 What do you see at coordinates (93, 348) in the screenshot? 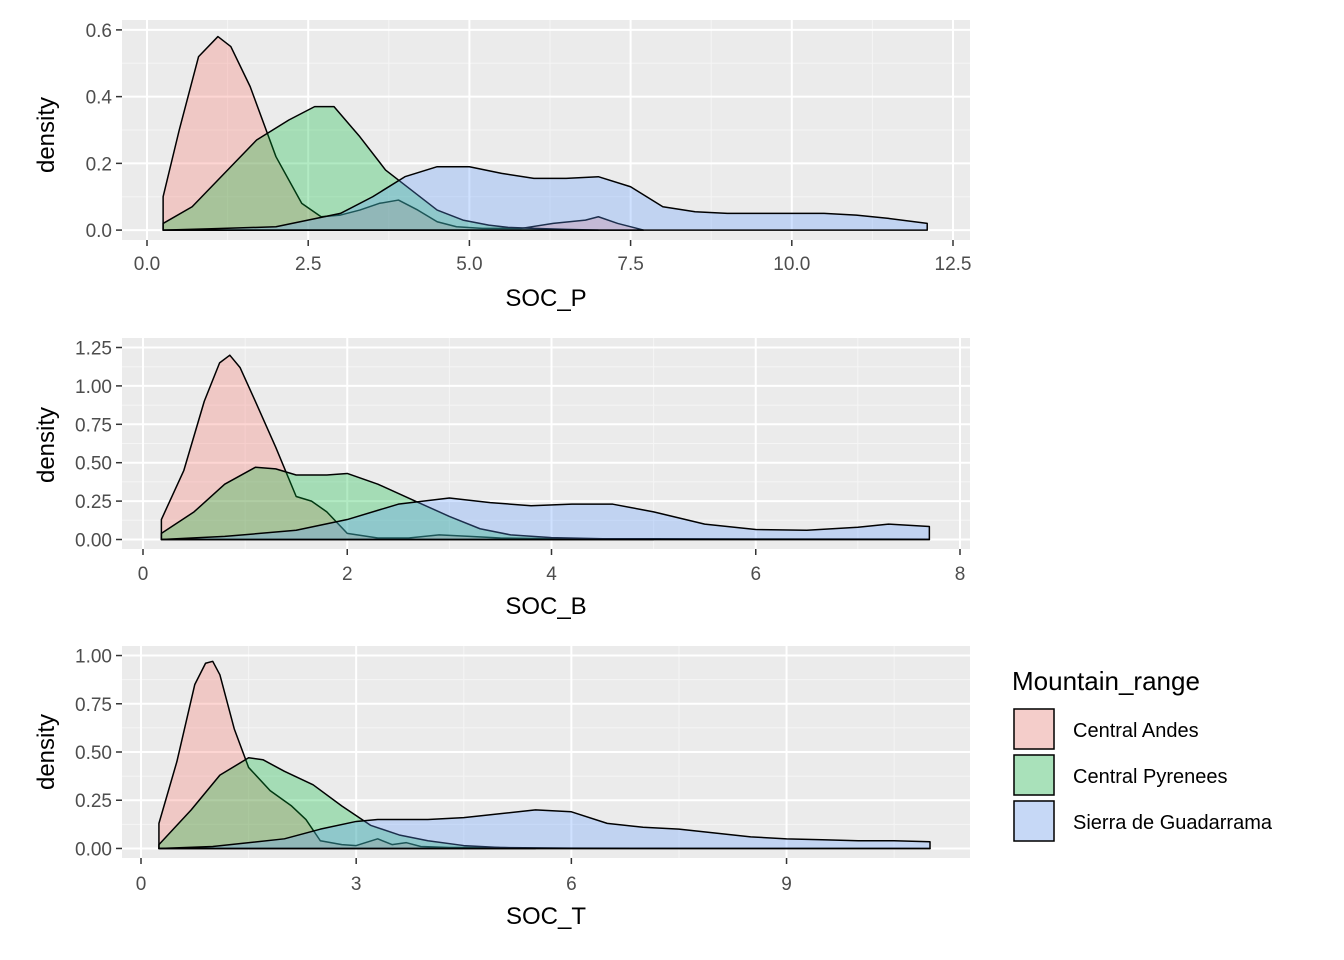
I see `y-tick-label: 1.25` at bounding box center [93, 348].